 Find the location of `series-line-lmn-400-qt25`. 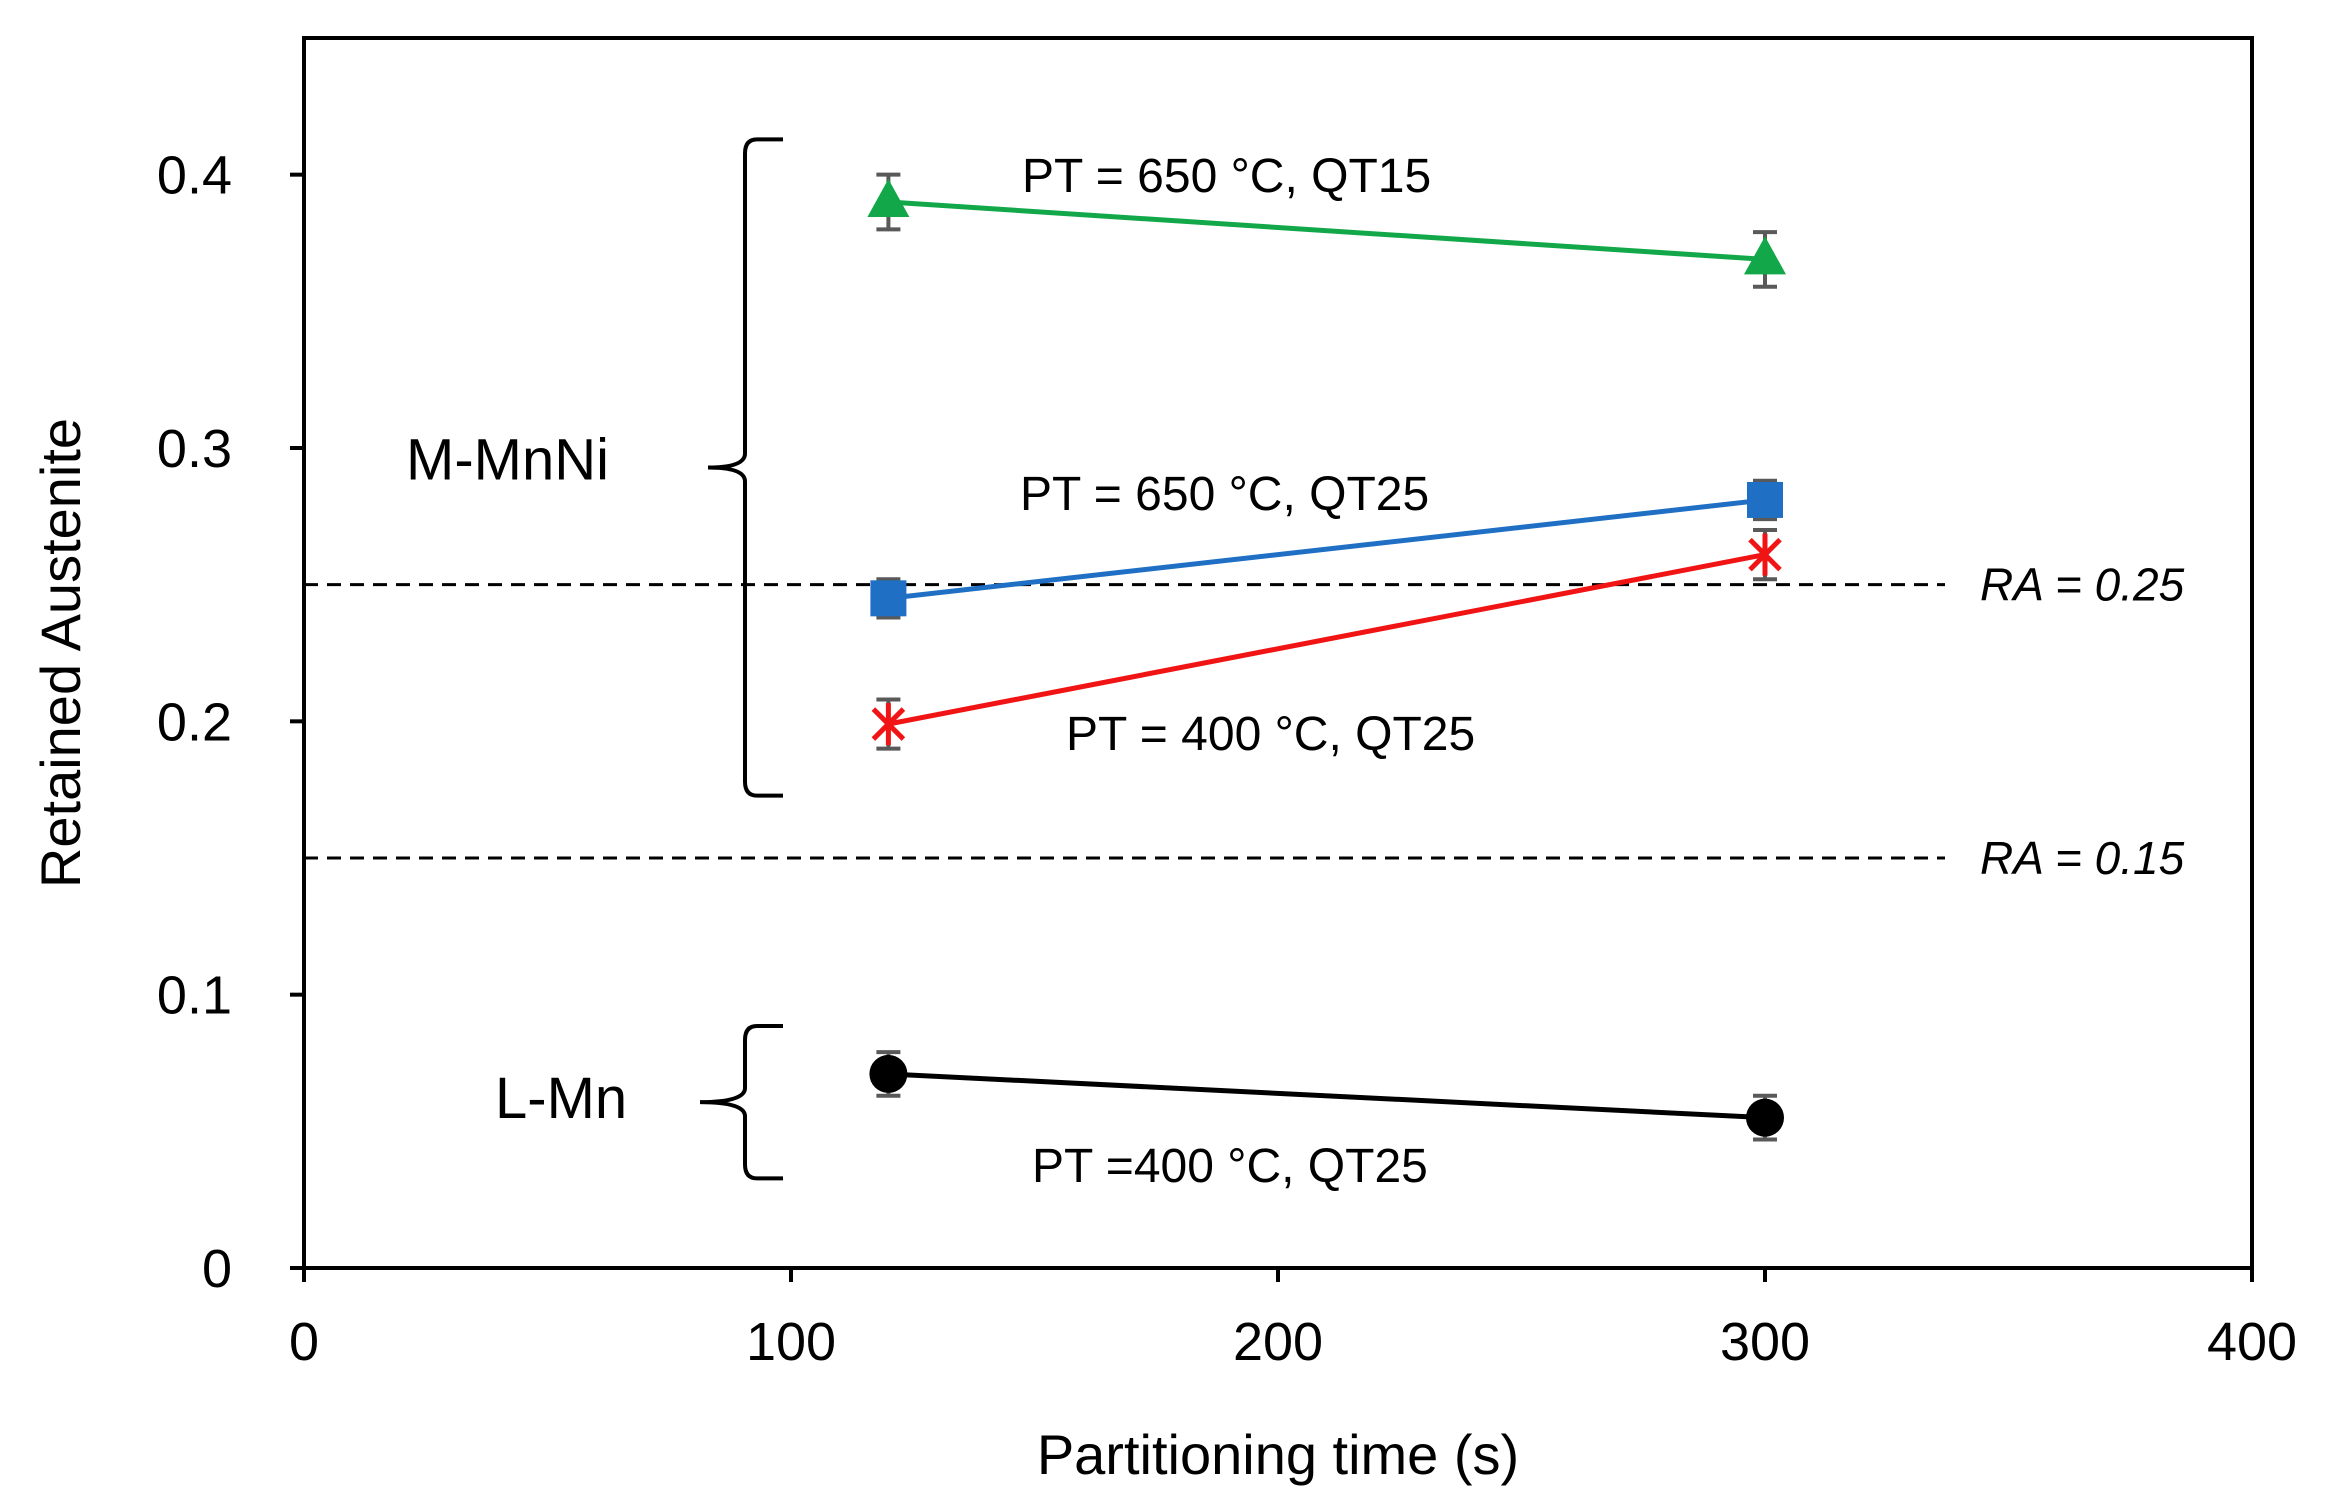

series-line-lmn-400-qt25 is located at coordinates (1327, 1096).